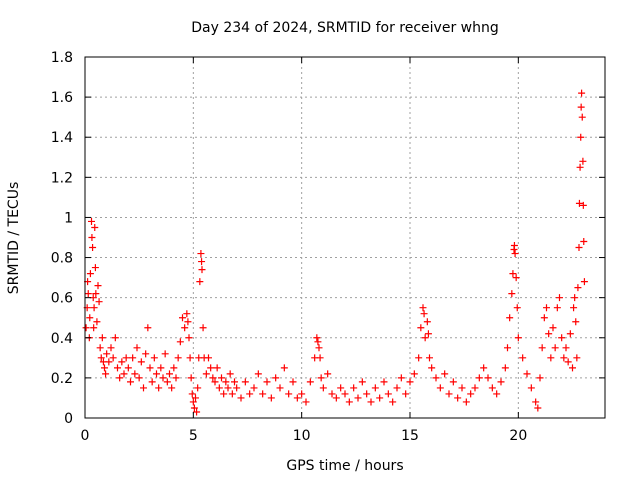 This screenshot has width=640, height=480. What do you see at coordinates (62, 259) in the screenshot?
I see `y-tick-label: 0.8` at bounding box center [62, 259].